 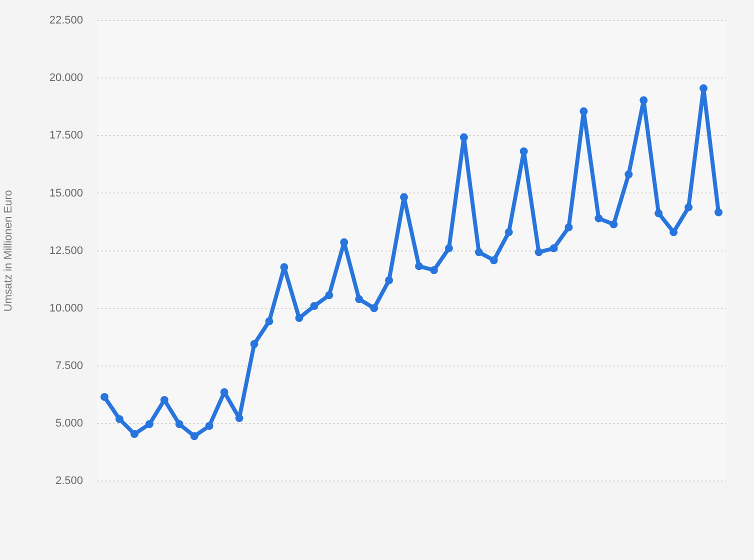 I want to click on y-tick-label: 15.000, so click(x=66, y=193).